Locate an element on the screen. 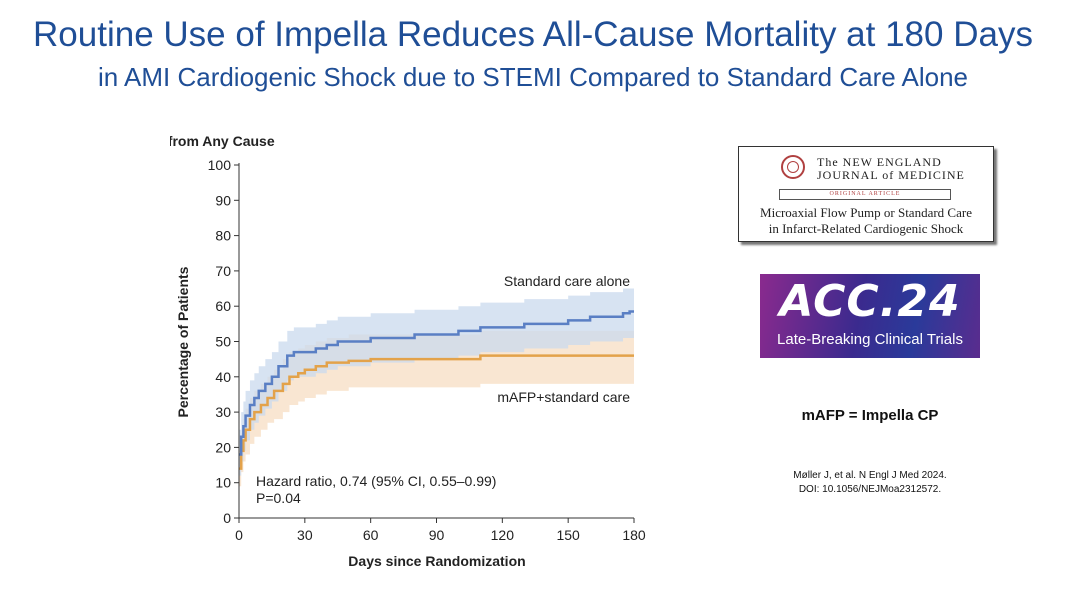 This screenshot has height=600, width=1066. x-tick-label: 150 is located at coordinates (568, 535).